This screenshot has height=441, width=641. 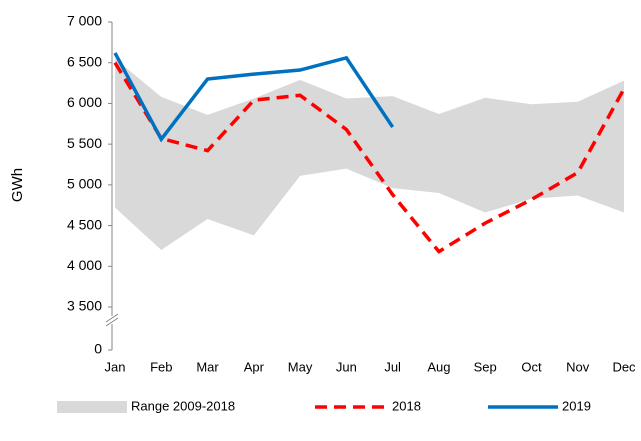 I want to click on line-2019, so click(x=254, y=97).